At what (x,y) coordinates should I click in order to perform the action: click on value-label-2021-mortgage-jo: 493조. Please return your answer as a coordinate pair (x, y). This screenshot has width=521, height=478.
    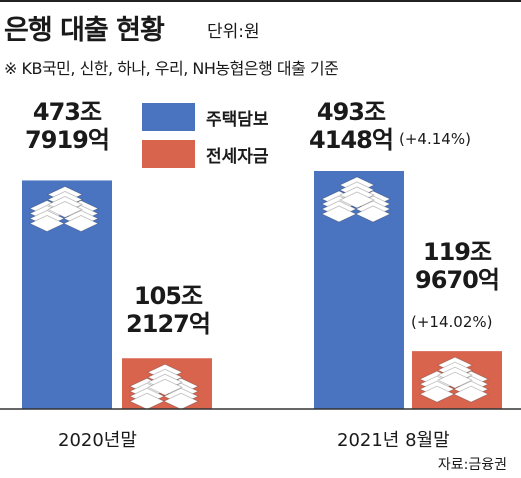
    Looking at the image, I should click on (351, 112).